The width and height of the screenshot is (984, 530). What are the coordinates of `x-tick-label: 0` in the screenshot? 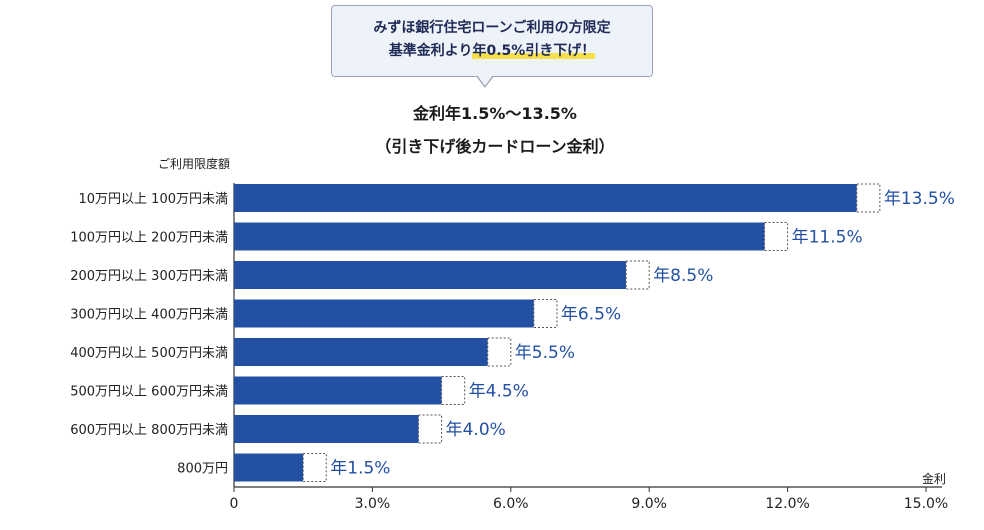 It's located at (234, 504).